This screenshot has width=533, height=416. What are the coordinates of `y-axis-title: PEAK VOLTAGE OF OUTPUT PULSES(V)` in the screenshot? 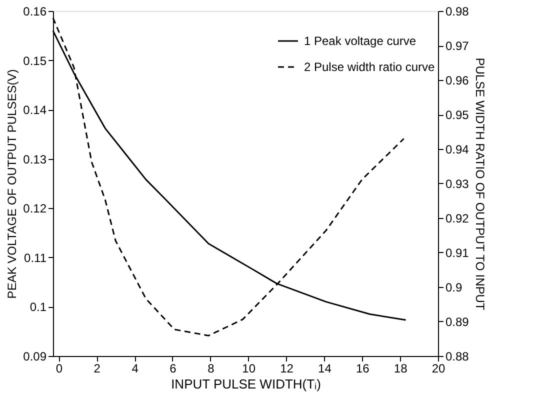 It's located at (12, 184).